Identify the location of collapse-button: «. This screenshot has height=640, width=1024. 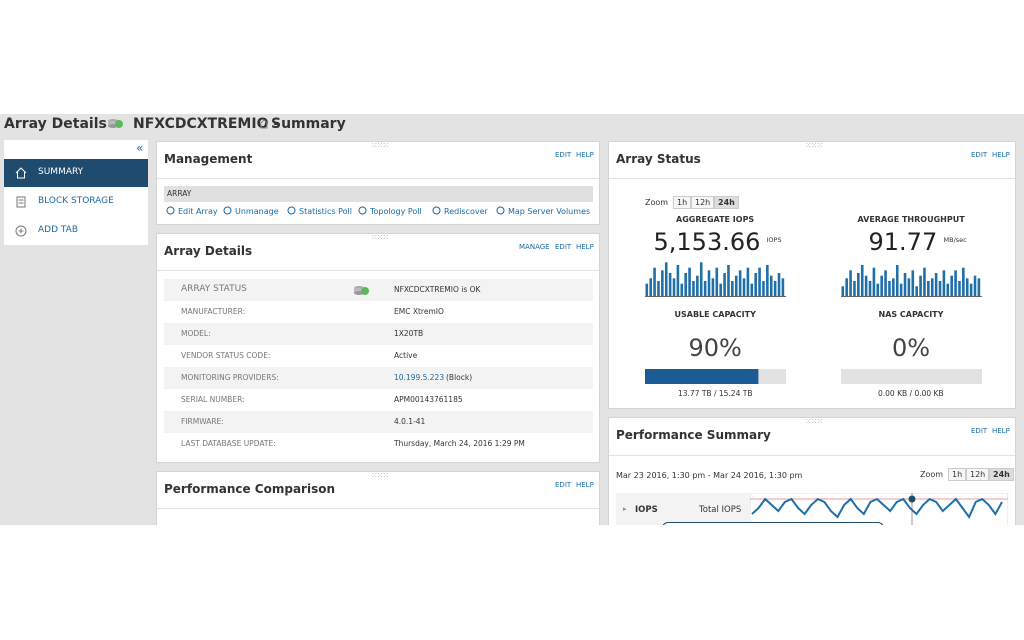
(140, 148).